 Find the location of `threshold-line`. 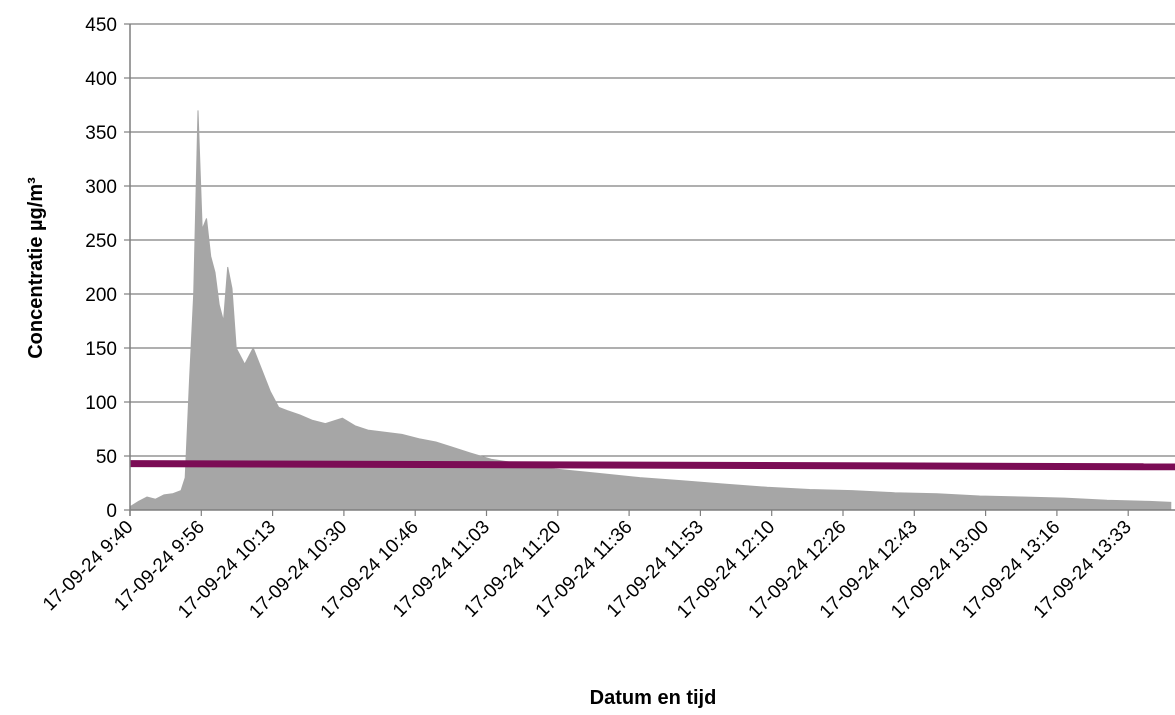

threshold-line is located at coordinates (652, 465).